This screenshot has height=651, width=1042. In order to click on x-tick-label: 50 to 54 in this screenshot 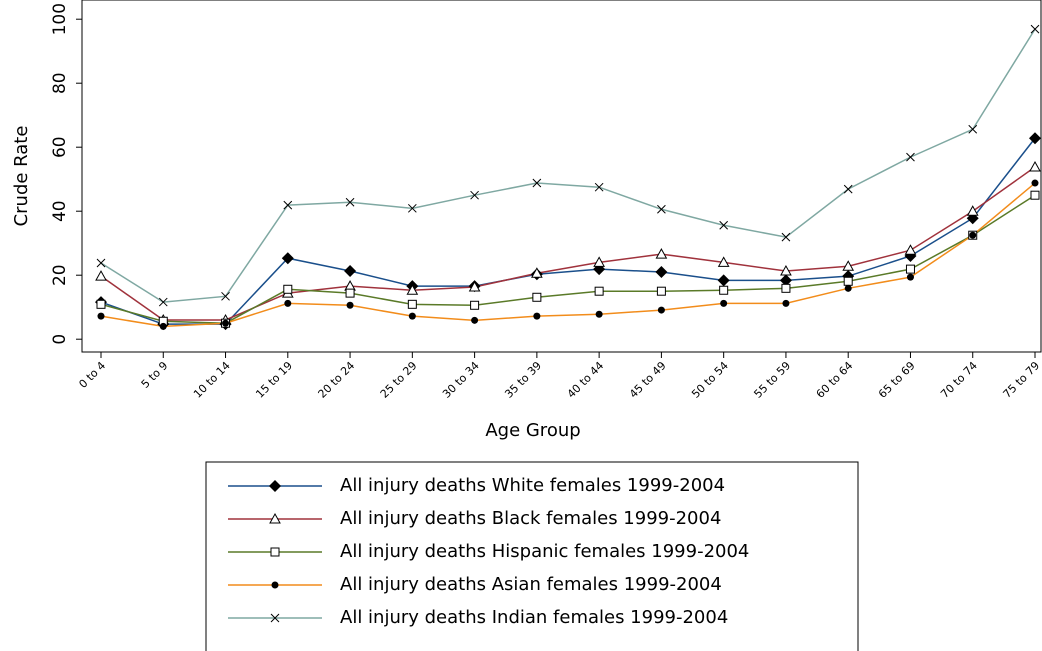, I will do `click(710, 380)`.